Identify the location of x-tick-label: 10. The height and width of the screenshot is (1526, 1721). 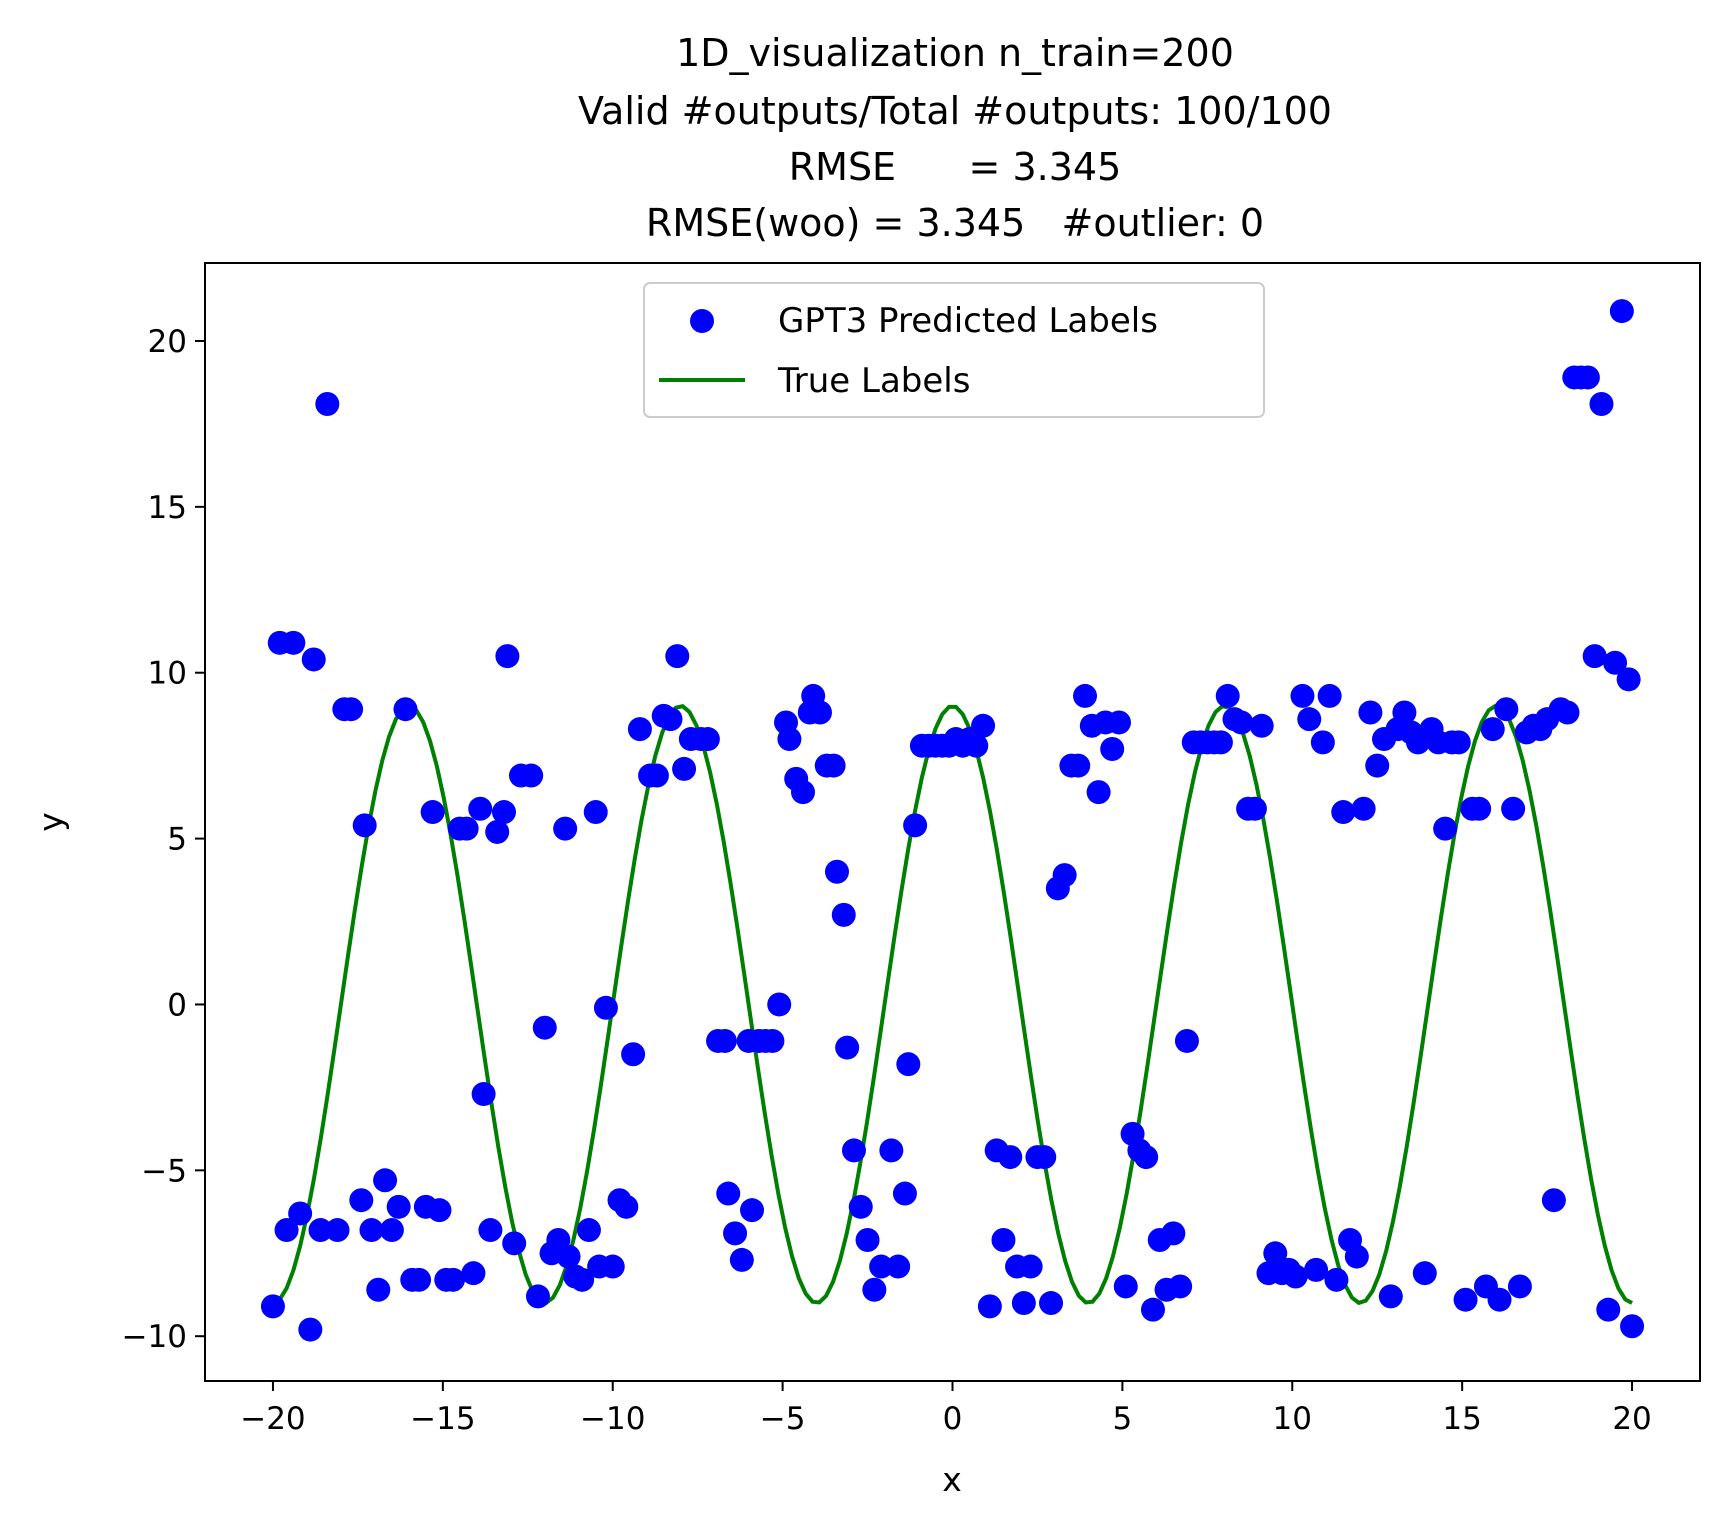
(1292, 1419).